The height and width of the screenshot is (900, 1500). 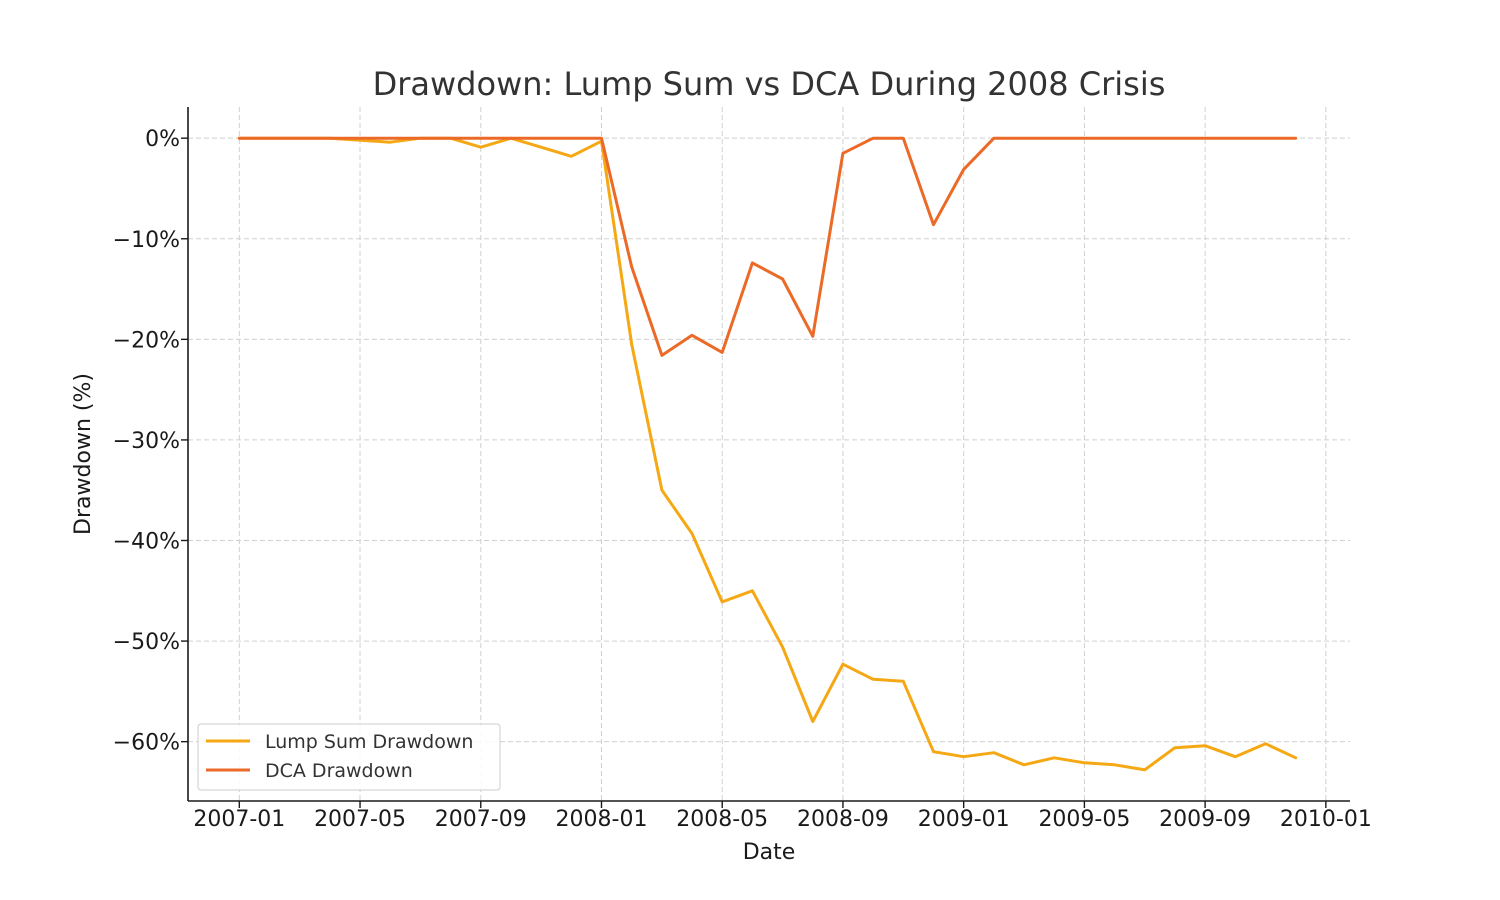 What do you see at coordinates (843, 819) in the screenshot?
I see `x-tick-label: 2008-09` at bounding box center [843, 819].